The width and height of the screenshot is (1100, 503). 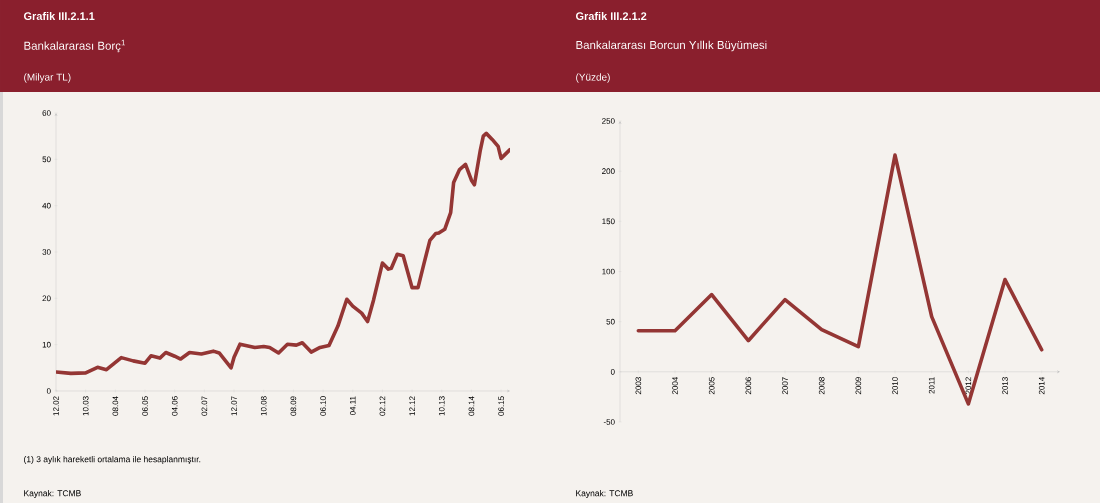 What do you see at coordinates (59, 16) in the screenshot?
I see `chart-title: Grafik III.2.1.1` at bounding box center [59, 16].